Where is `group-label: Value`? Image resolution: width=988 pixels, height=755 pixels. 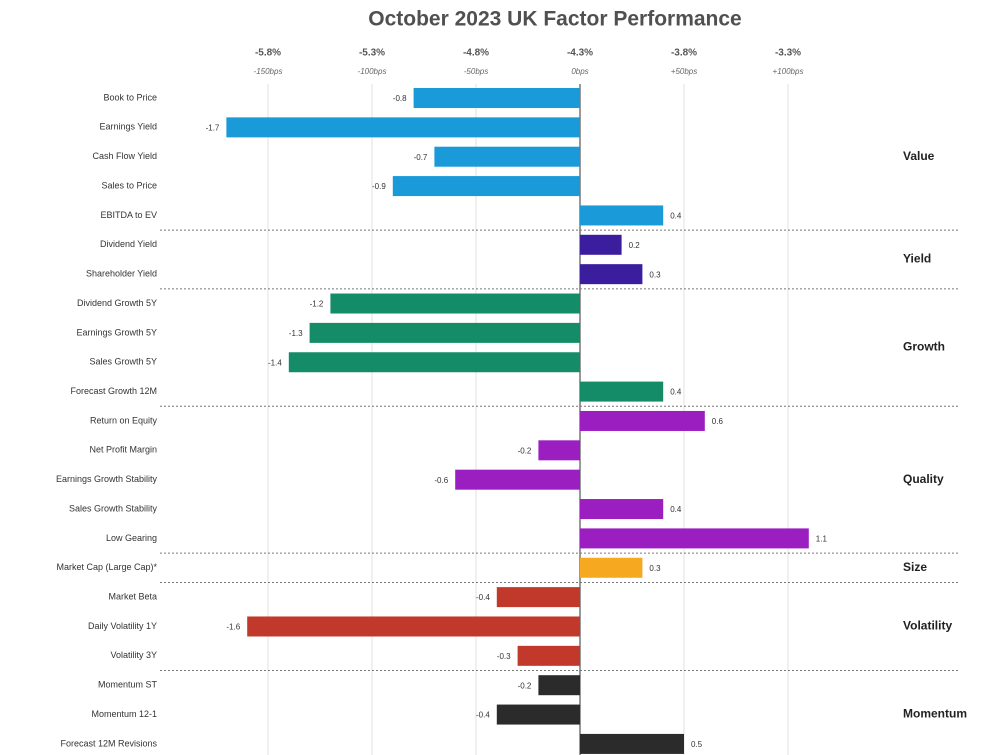 group-label: Value is located at coordinates (919, 156).